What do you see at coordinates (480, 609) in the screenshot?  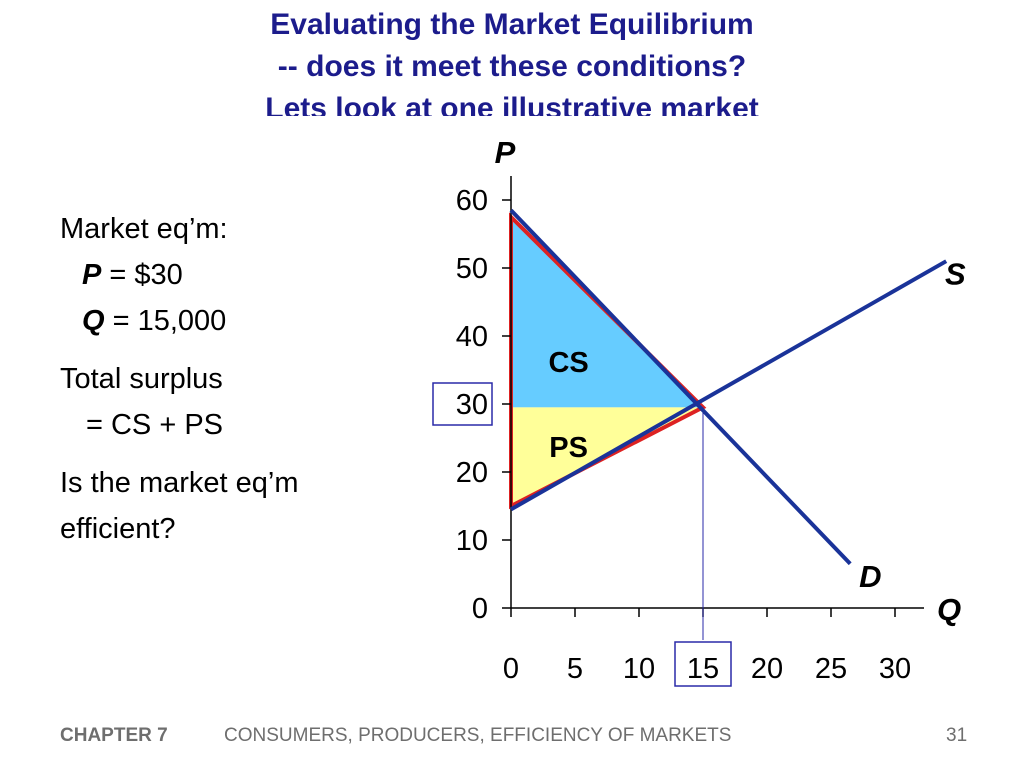 I see `y-tick-label: 0` at bounding box center [480, 609].